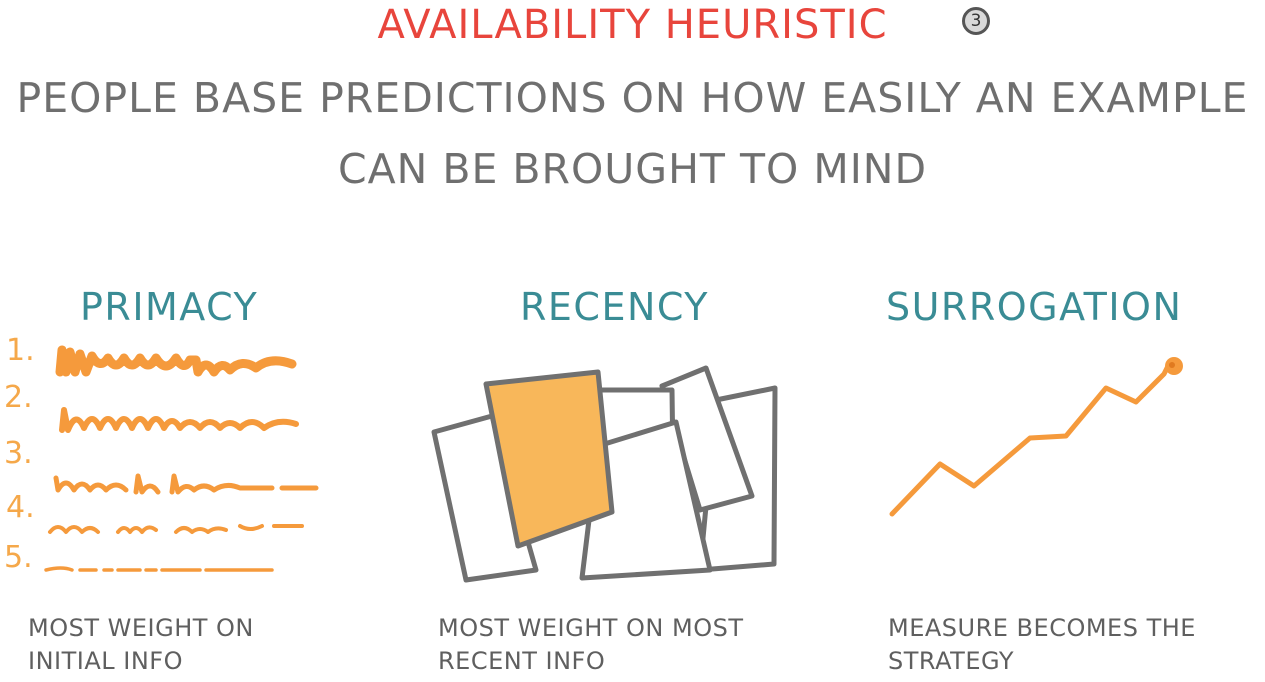  Describe the element at coordinates (976, 21) in the screenshot. I see `step-number-badge: 3` at that location.